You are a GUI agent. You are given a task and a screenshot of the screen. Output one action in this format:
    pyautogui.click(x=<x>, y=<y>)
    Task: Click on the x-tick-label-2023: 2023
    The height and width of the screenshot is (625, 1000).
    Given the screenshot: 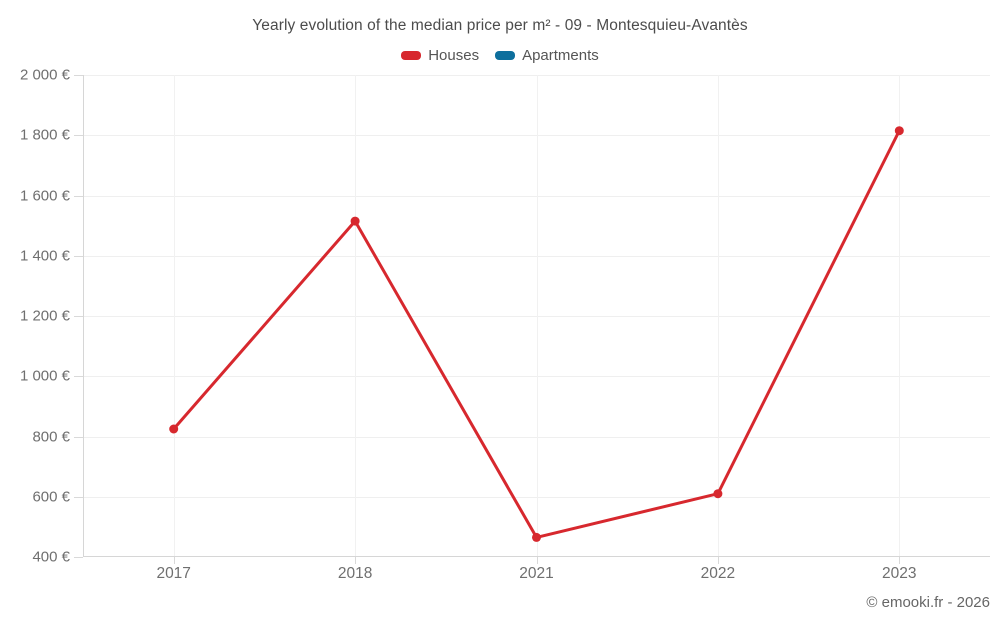 What is the action you would take?
    pyautogui.click(x=899, y=573)
    